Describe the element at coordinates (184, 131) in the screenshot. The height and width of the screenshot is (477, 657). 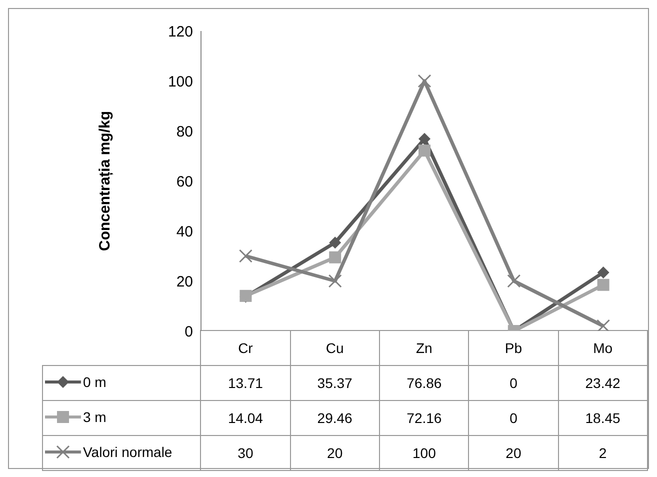
I see `y-tick-label: 80` at that location.